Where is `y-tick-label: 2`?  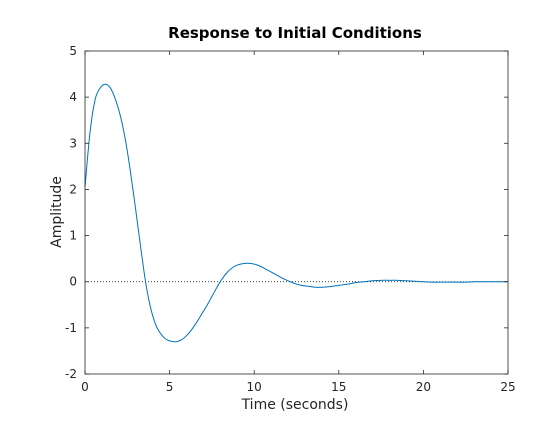 y-tick-label: 2 is located at coordinates (73, 189).